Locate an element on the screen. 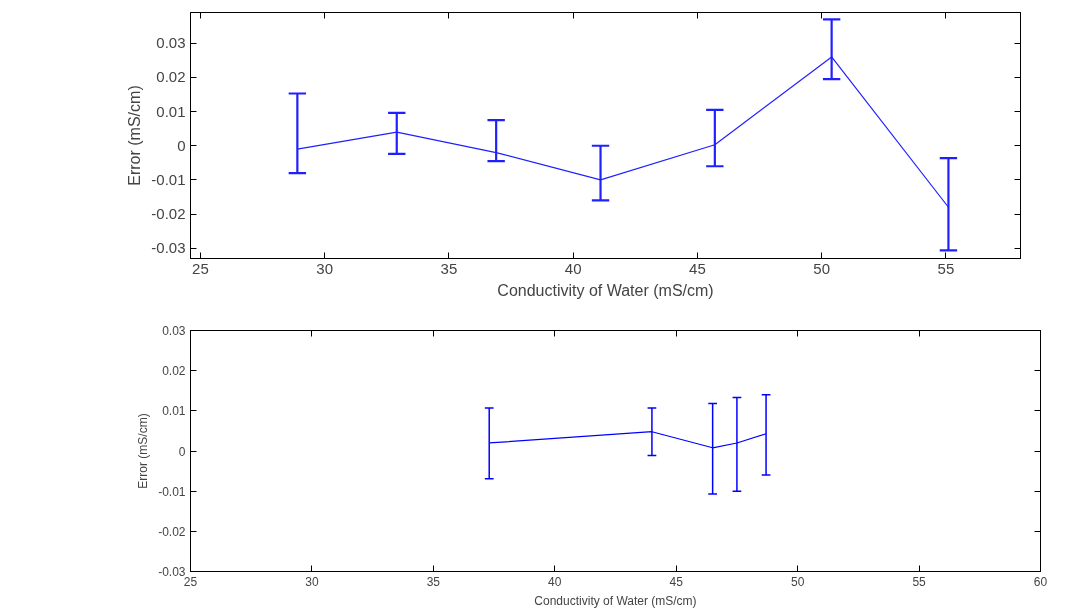 This screenshot has width=1072, height=612. x-tick-label: 60 is located at coordinates (1040, 581).